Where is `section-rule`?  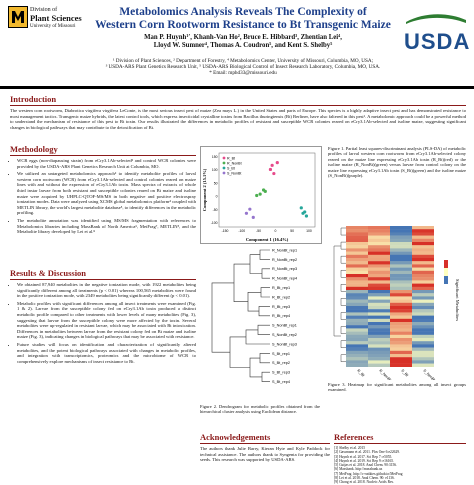
section-rule is located at coordinates (103, 155).